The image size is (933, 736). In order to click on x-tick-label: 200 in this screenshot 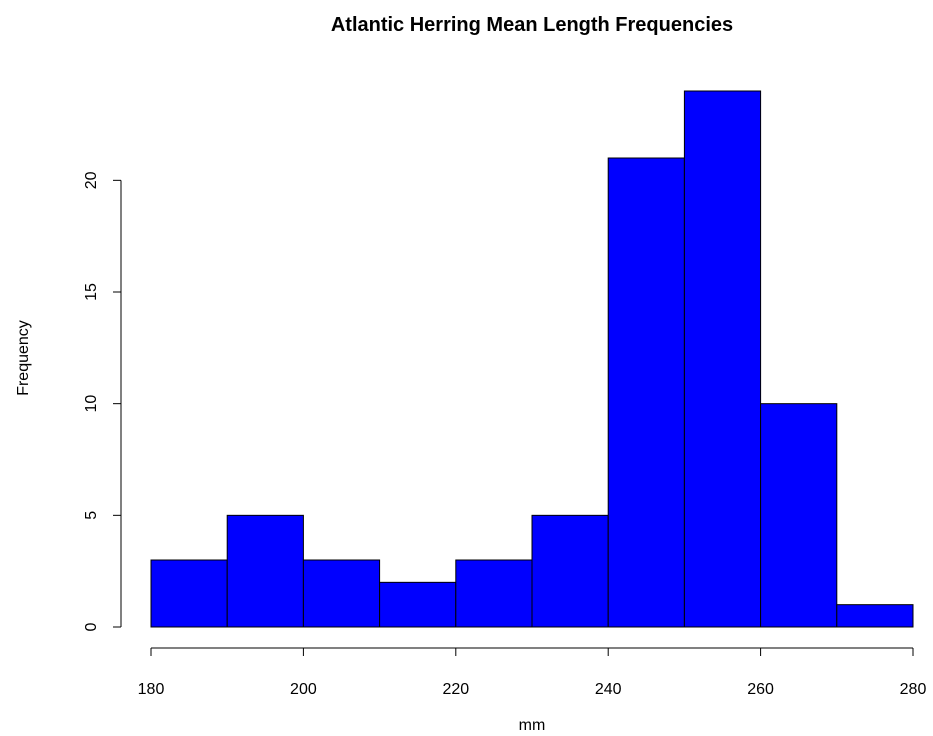, I will do `click(303, 689)`.